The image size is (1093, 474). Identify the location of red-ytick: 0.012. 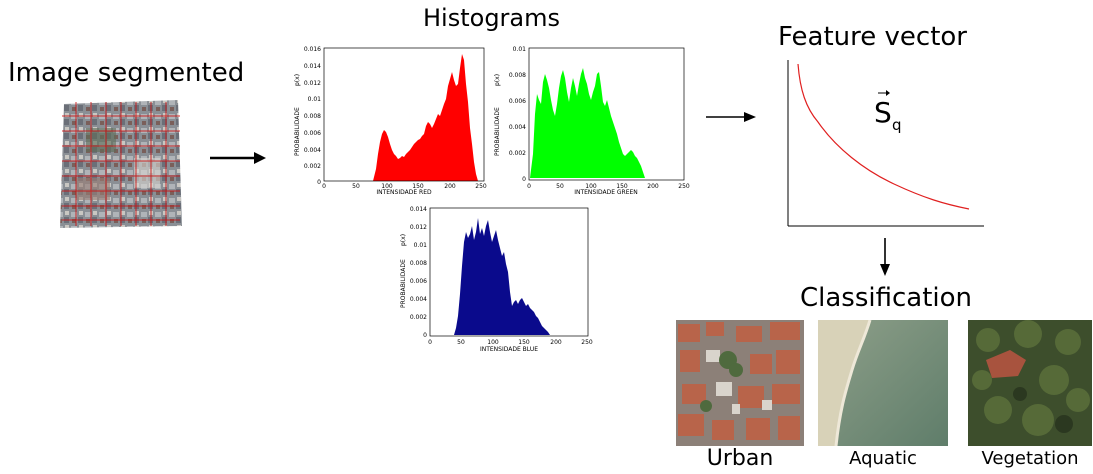
(312, 83).